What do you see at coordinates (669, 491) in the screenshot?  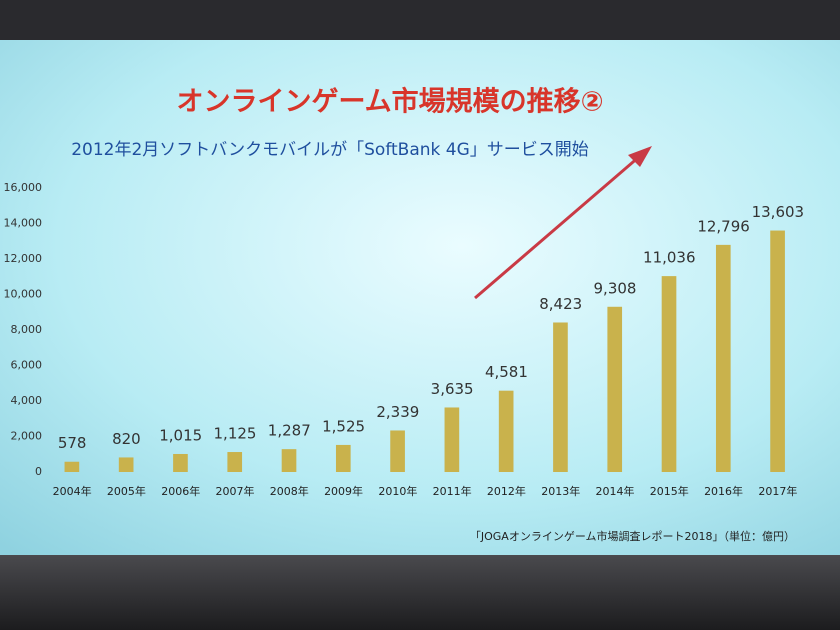 I see `x-tick-label: 2015年` at bounding box center [669, 491].